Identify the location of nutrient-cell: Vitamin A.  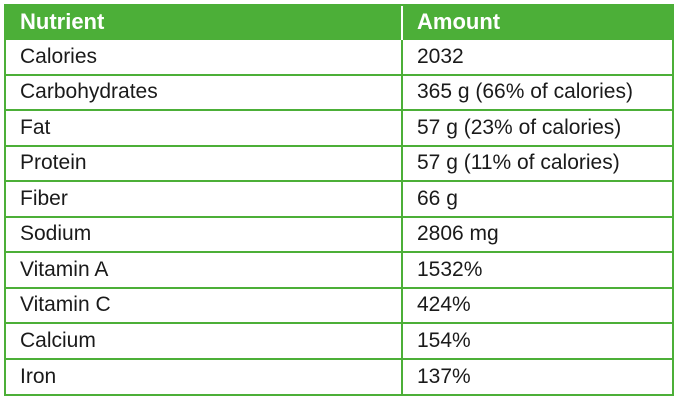
(204, 269).